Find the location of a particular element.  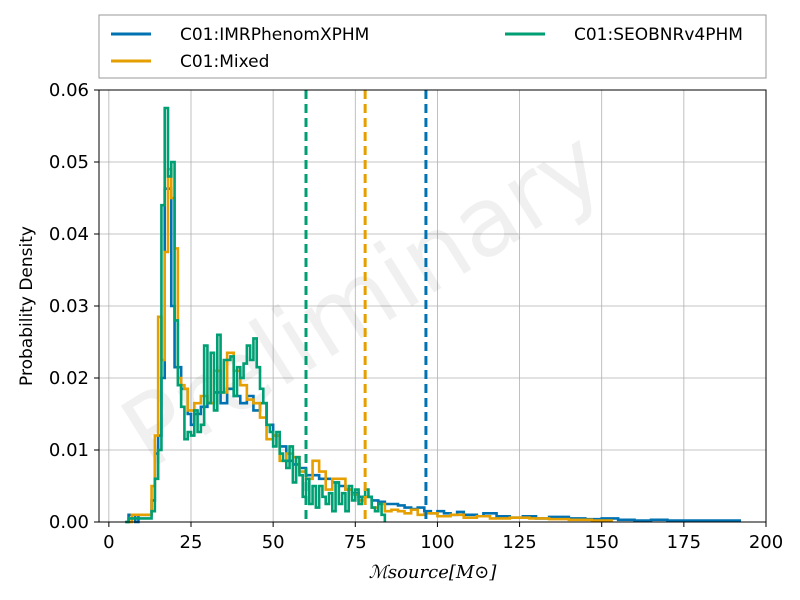

legend-entry-label: C01:SEOBNRv4PHM is located at coordinates (658, 35).